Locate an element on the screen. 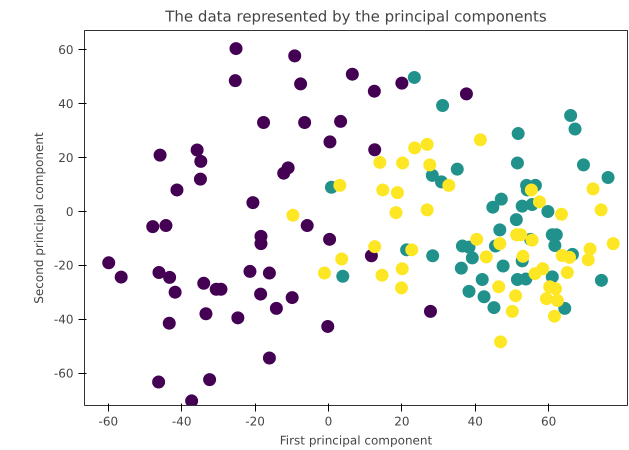  x-tick-label: -20 is located at coordinates (255, 421).